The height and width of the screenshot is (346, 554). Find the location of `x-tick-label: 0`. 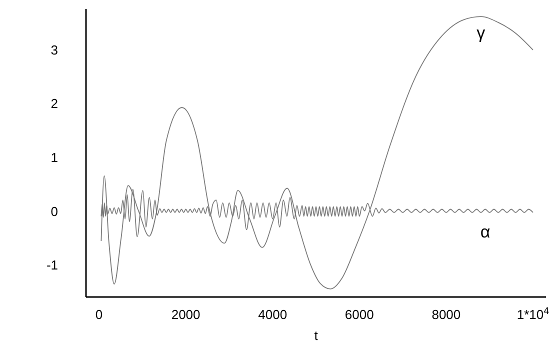

x-tick-label: 0 is located at coordinates (99, 314).